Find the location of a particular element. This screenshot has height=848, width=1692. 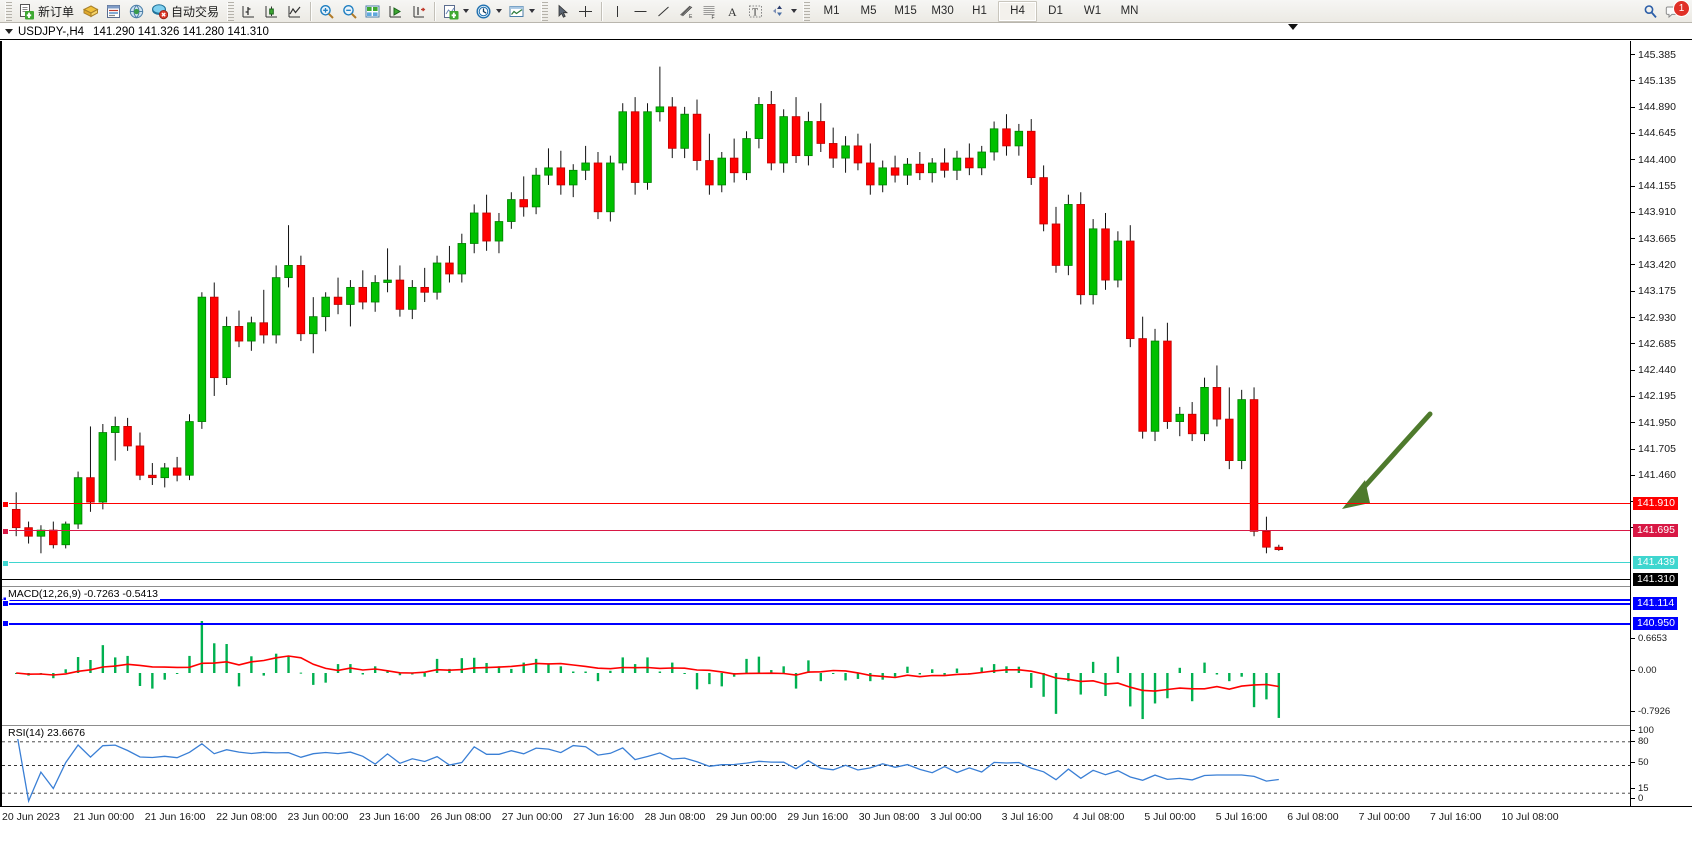

time-tick: 30 Jun 08:00 is located at coordinates (889, 817).